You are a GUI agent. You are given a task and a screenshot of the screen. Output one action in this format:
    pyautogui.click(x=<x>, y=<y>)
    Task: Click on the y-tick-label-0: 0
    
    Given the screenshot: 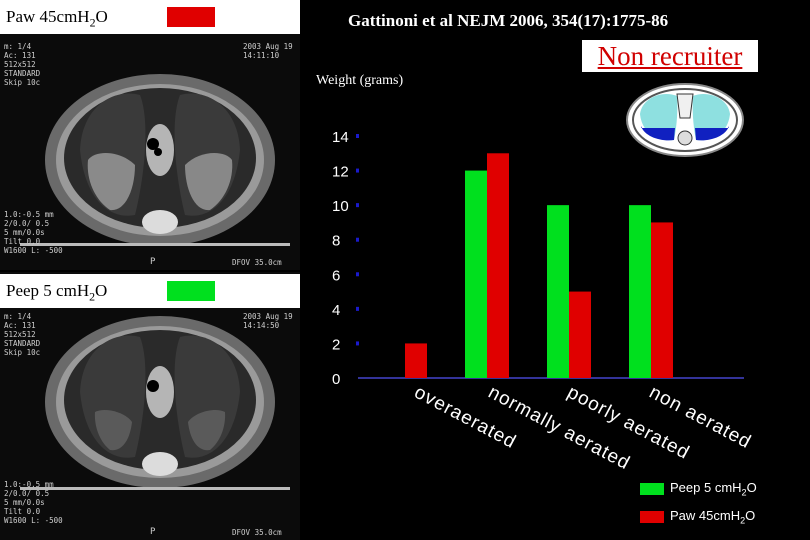 What is the action you would take?
    pyautogui.click(x=336, y=379)
    